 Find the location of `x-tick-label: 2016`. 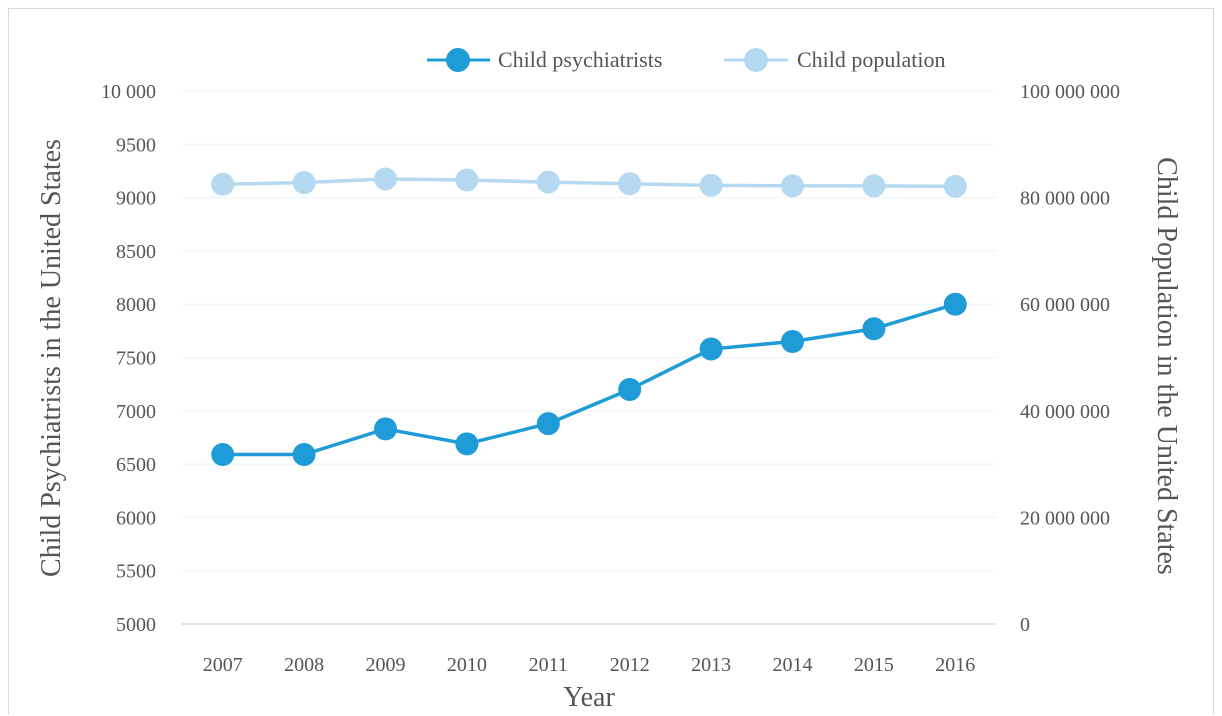

x-tick-label: 2016 is located at coordinates (955, 665).